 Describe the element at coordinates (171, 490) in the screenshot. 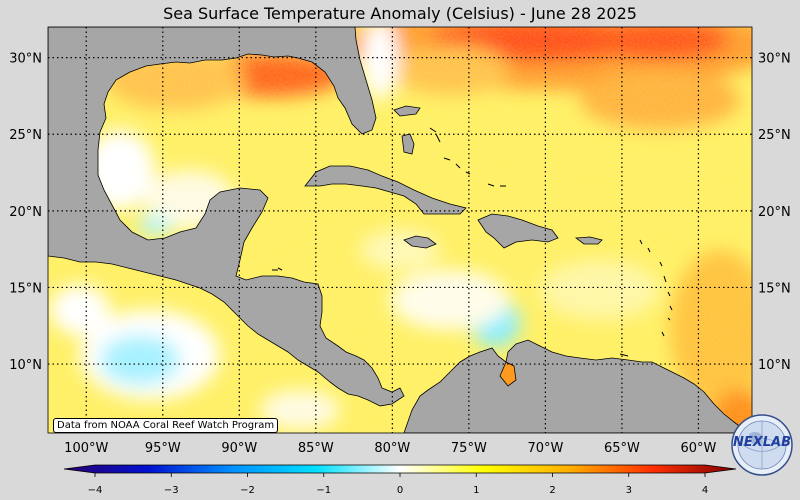

I see `colorbar-tick-label: −3` at that location.